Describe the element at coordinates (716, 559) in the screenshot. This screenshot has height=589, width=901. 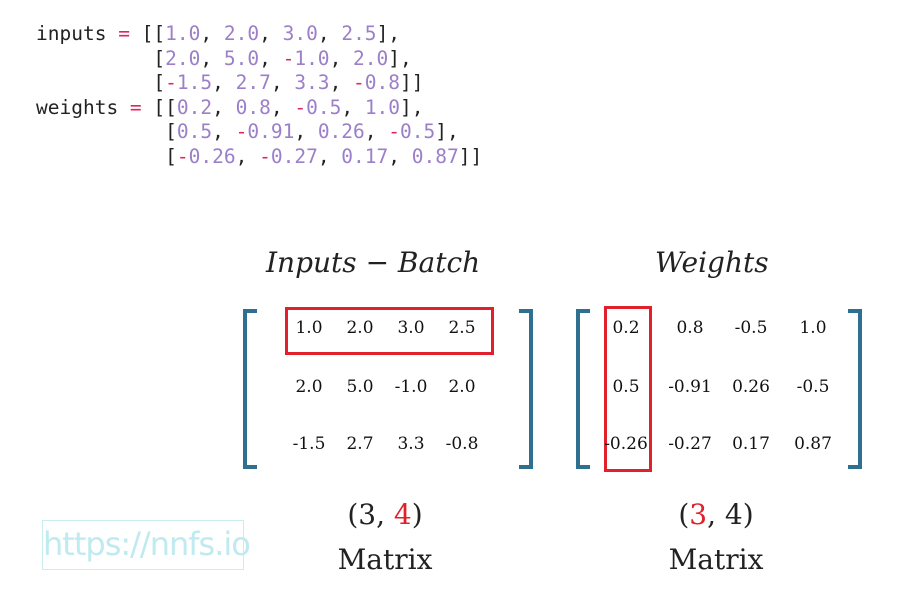
I see `weights-matrix-label: Matrix` at that location.